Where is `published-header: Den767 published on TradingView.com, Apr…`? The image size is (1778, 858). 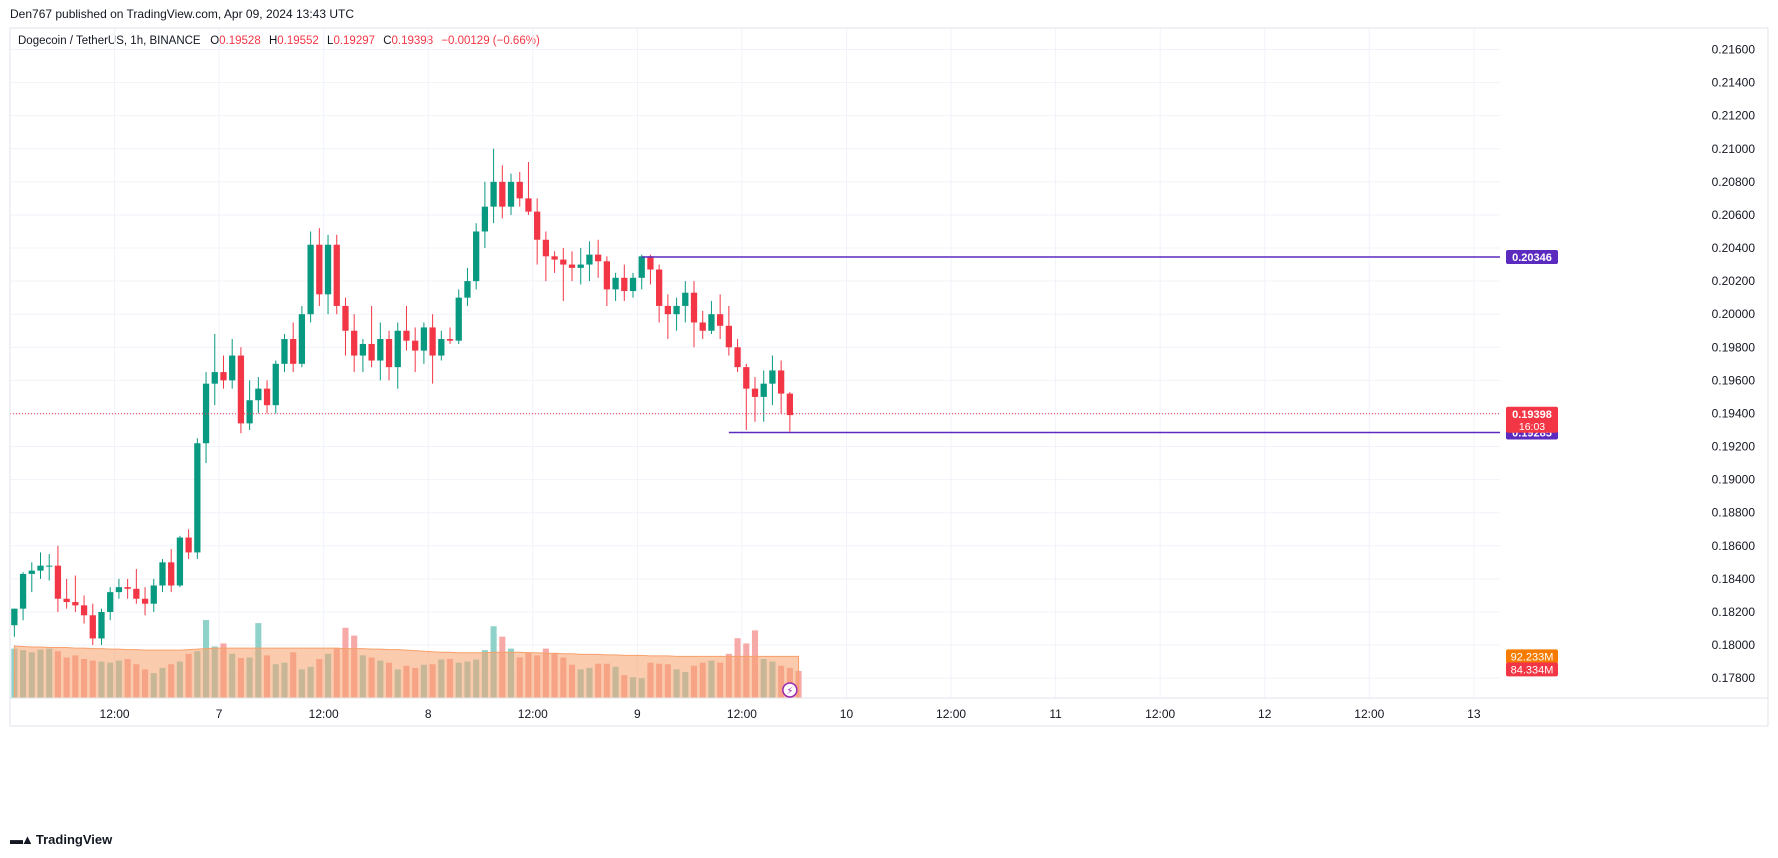
published-header: Den767 published on TradingView.com, Apr… is located at coordinates (182, 14).